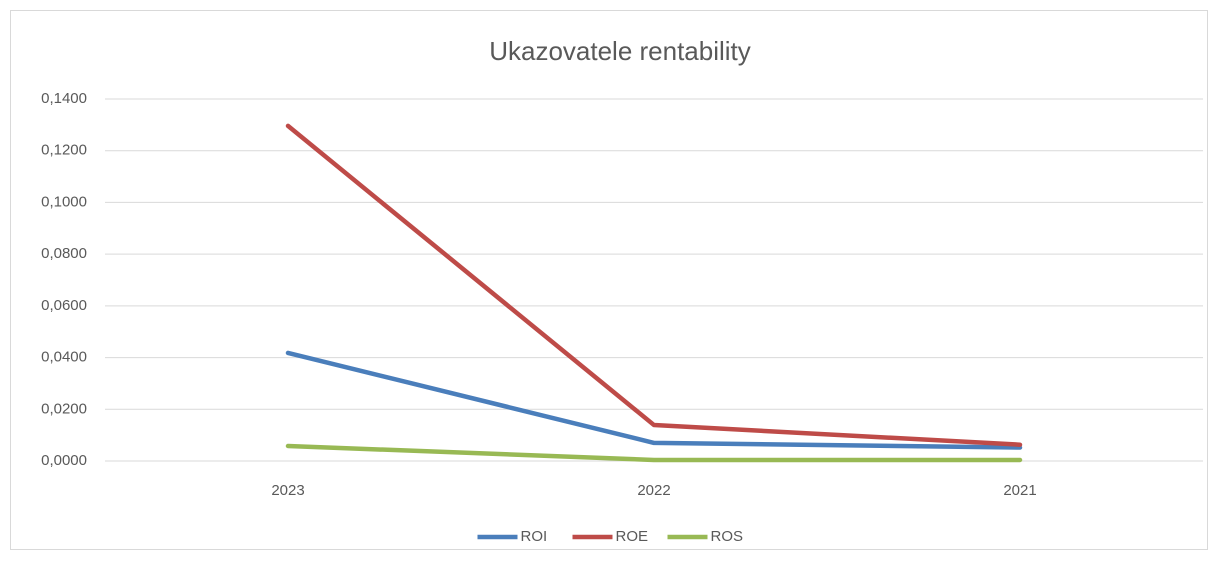 The width and height of the screenshot is (1218, 565). I want to click on y-tick-label: 0,0200, so click(64, 408).